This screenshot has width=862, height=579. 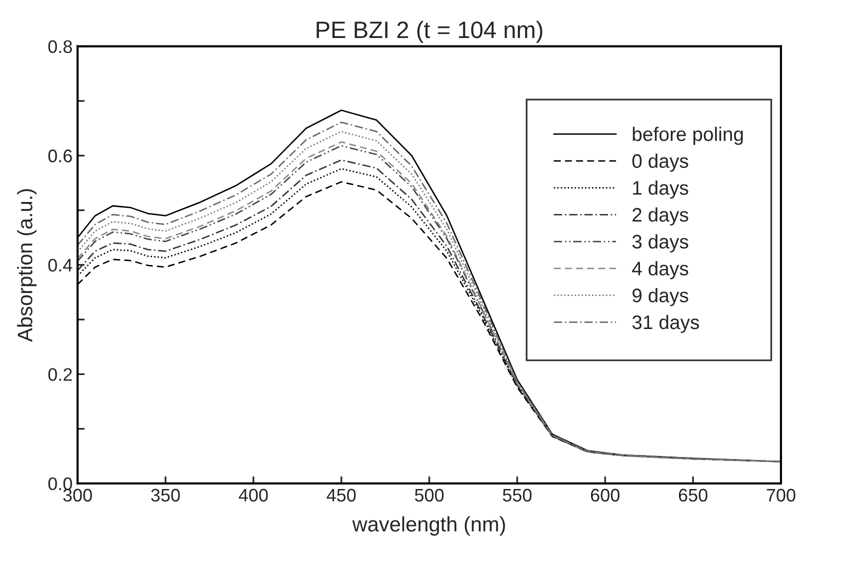 I want to click on legend-label: 4 days, so click(x=660, y=270).